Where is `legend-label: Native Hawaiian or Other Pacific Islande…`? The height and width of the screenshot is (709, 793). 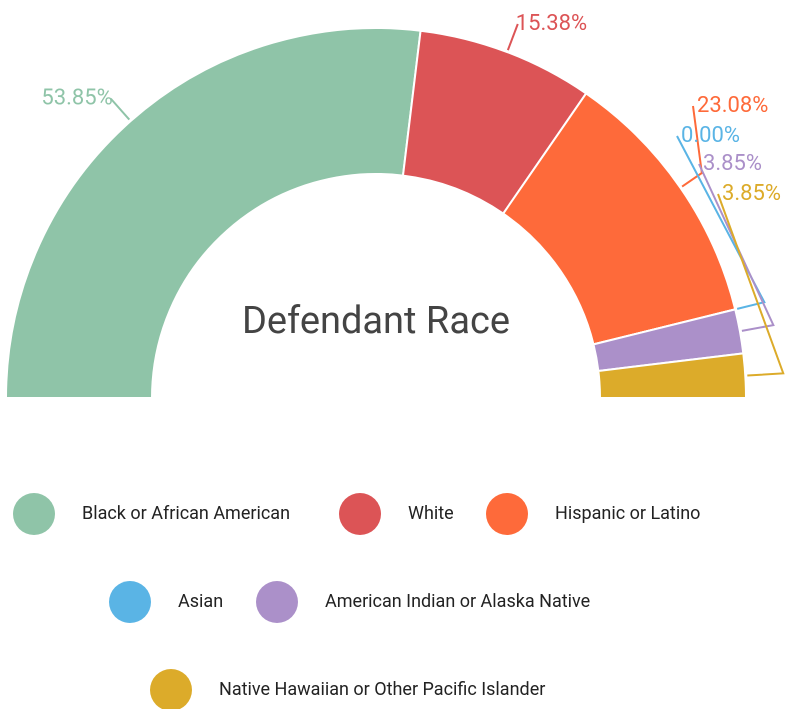
legend-label: Native Hawaiian or Other Pacific Islande… is located at coordinates (382, 689).